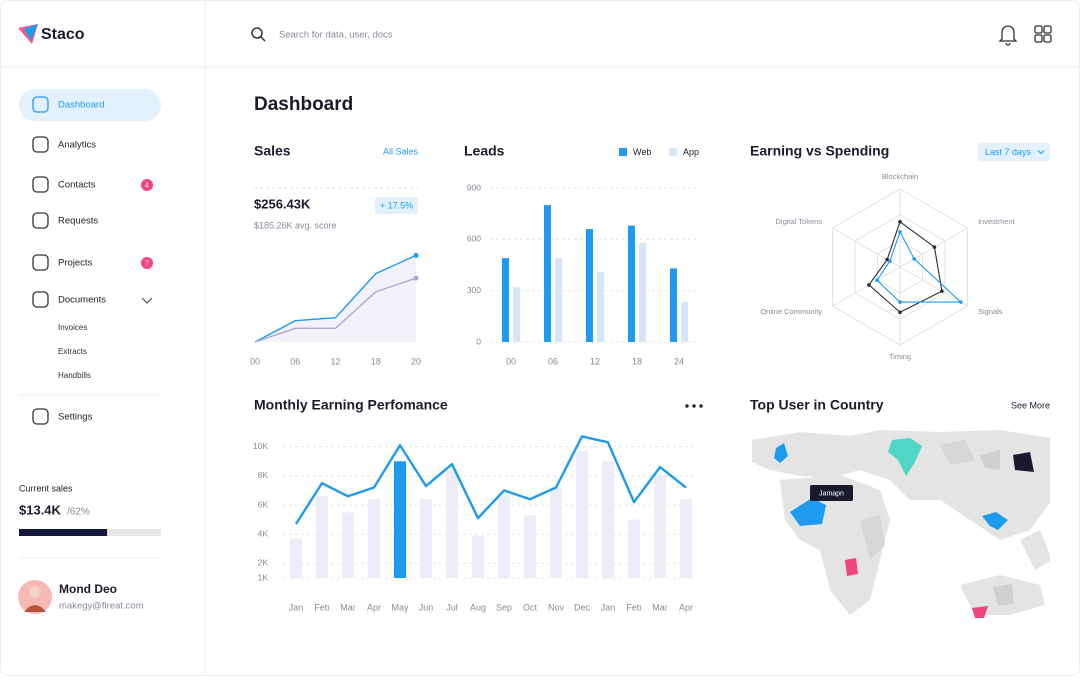 This screenshot has height=681, width=1080. Describe the element at coordinates (295, 225) in the screenshot. I see `sales-subtitle: $185.26K avg. score` at that location.